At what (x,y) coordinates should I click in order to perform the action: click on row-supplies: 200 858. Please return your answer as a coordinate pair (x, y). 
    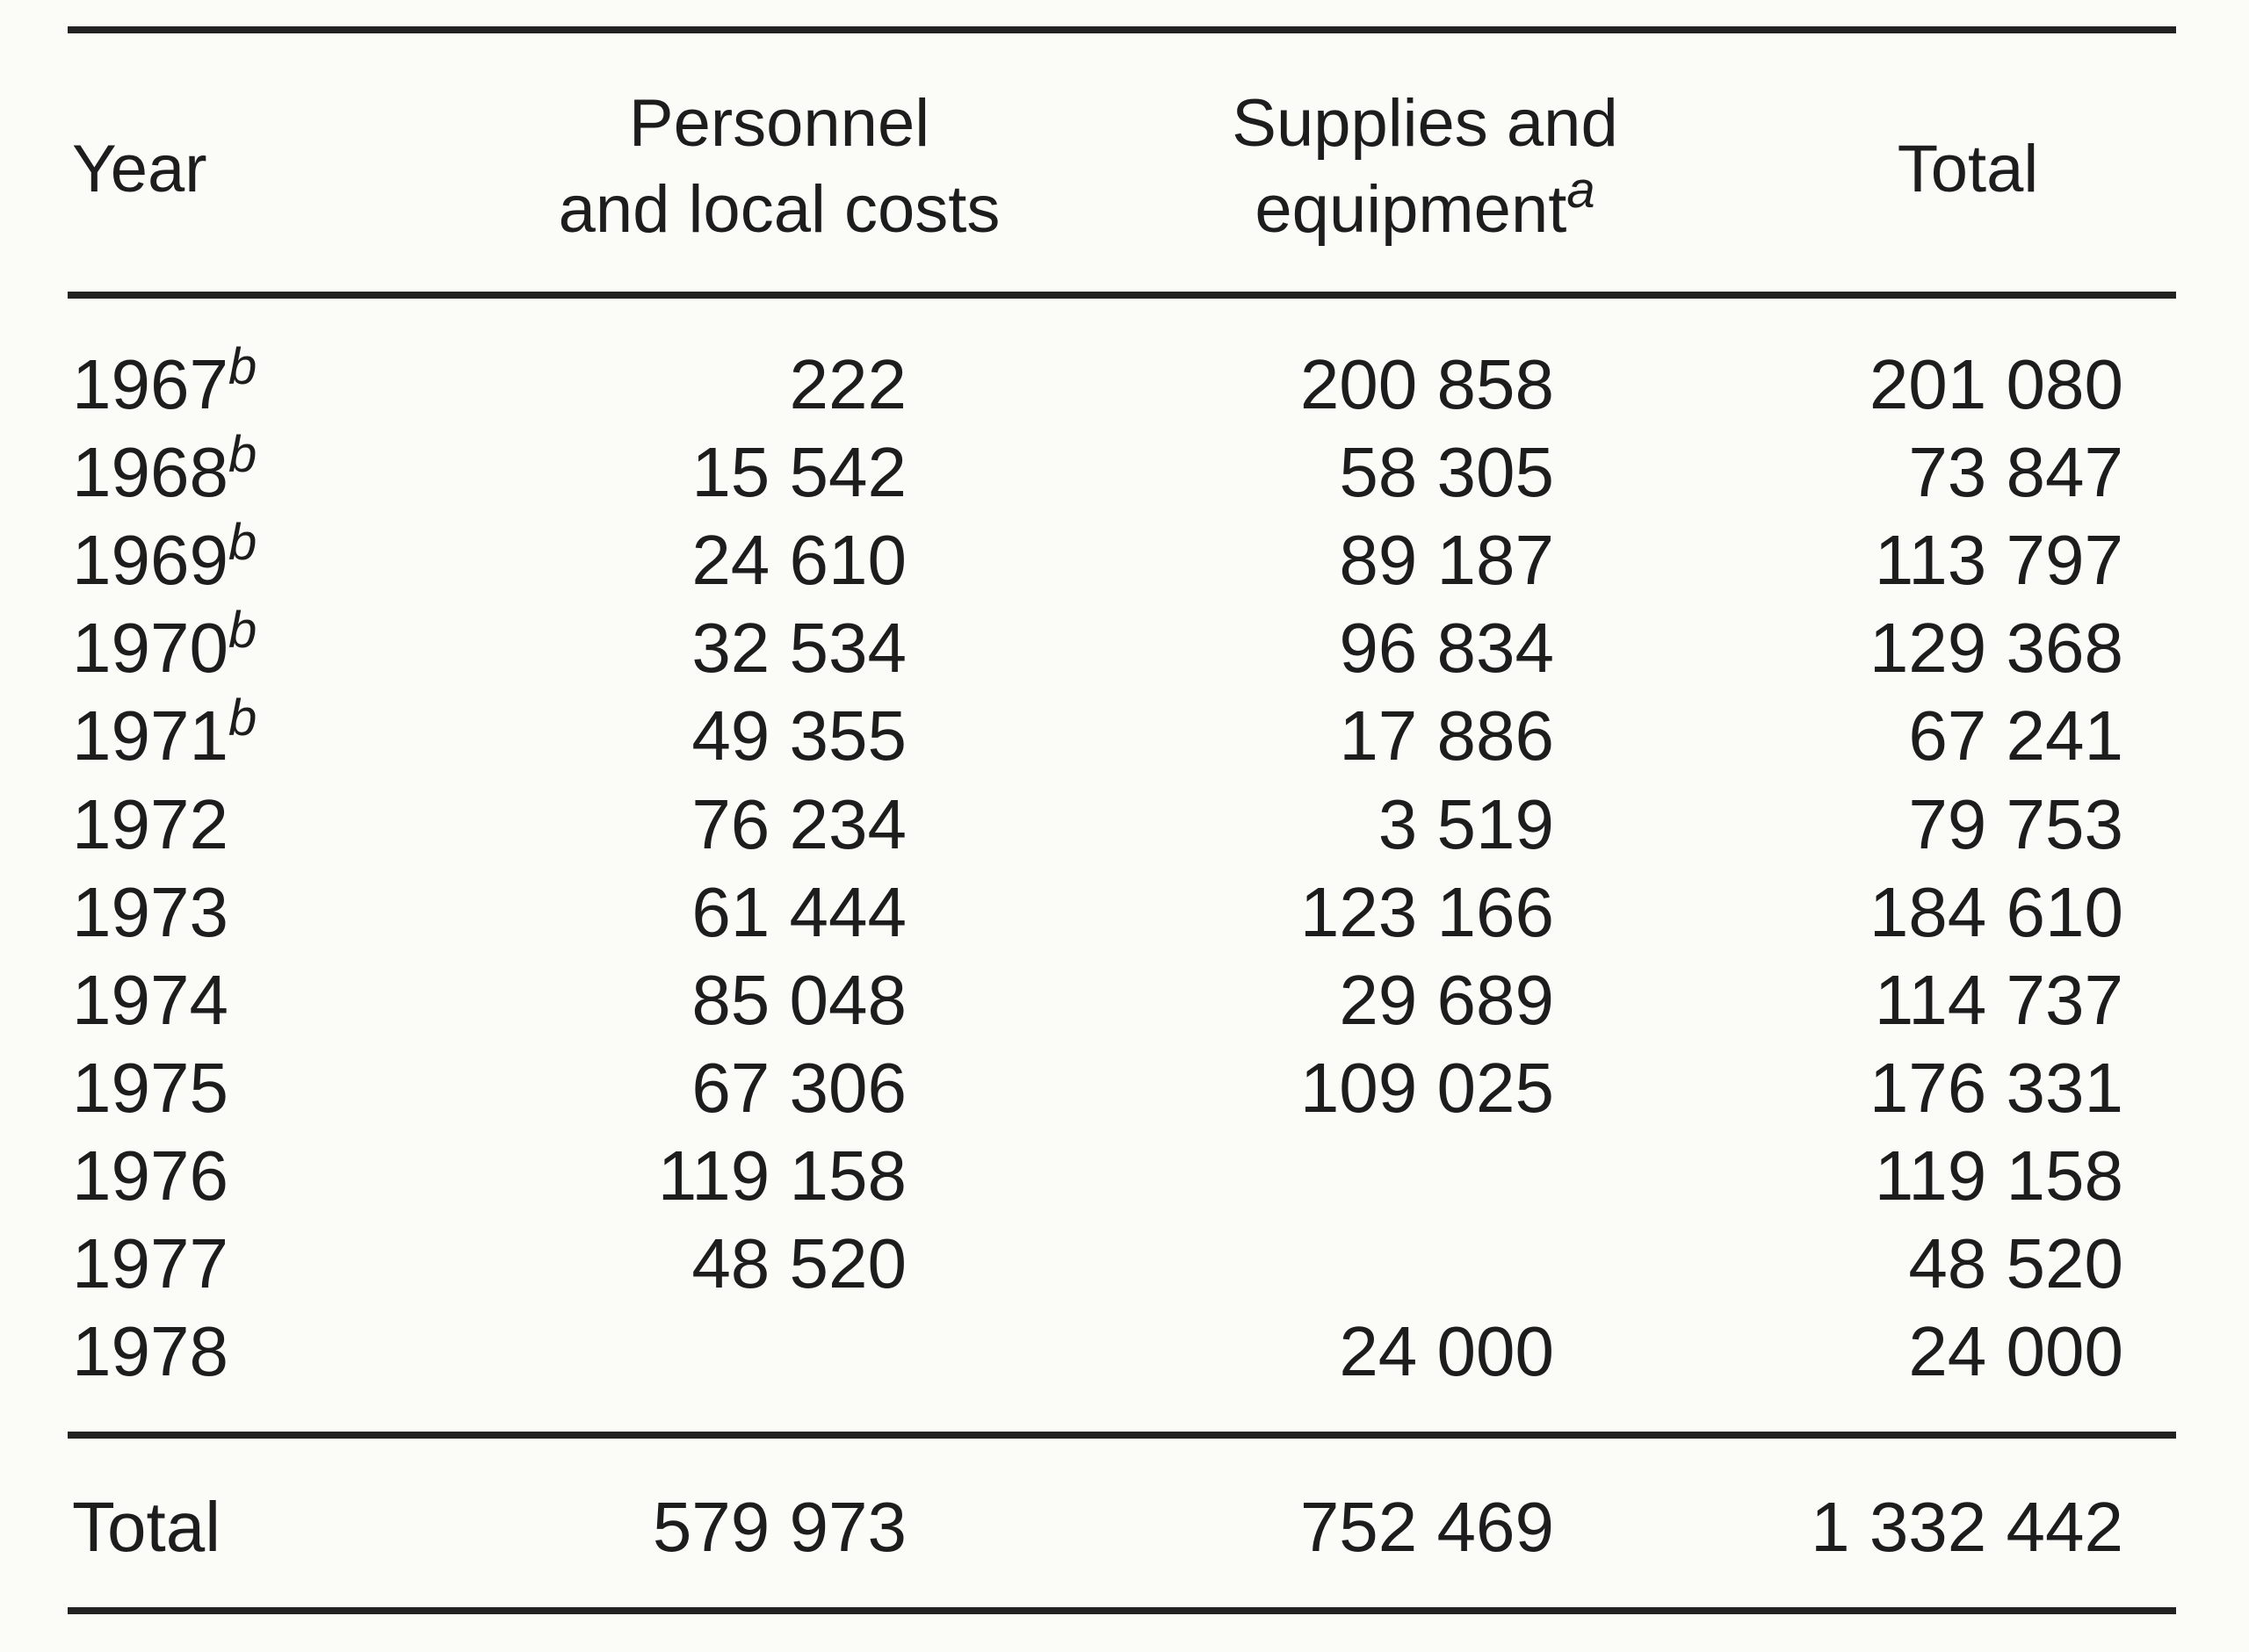
    Looking at the image, I should click on (1426, 384).